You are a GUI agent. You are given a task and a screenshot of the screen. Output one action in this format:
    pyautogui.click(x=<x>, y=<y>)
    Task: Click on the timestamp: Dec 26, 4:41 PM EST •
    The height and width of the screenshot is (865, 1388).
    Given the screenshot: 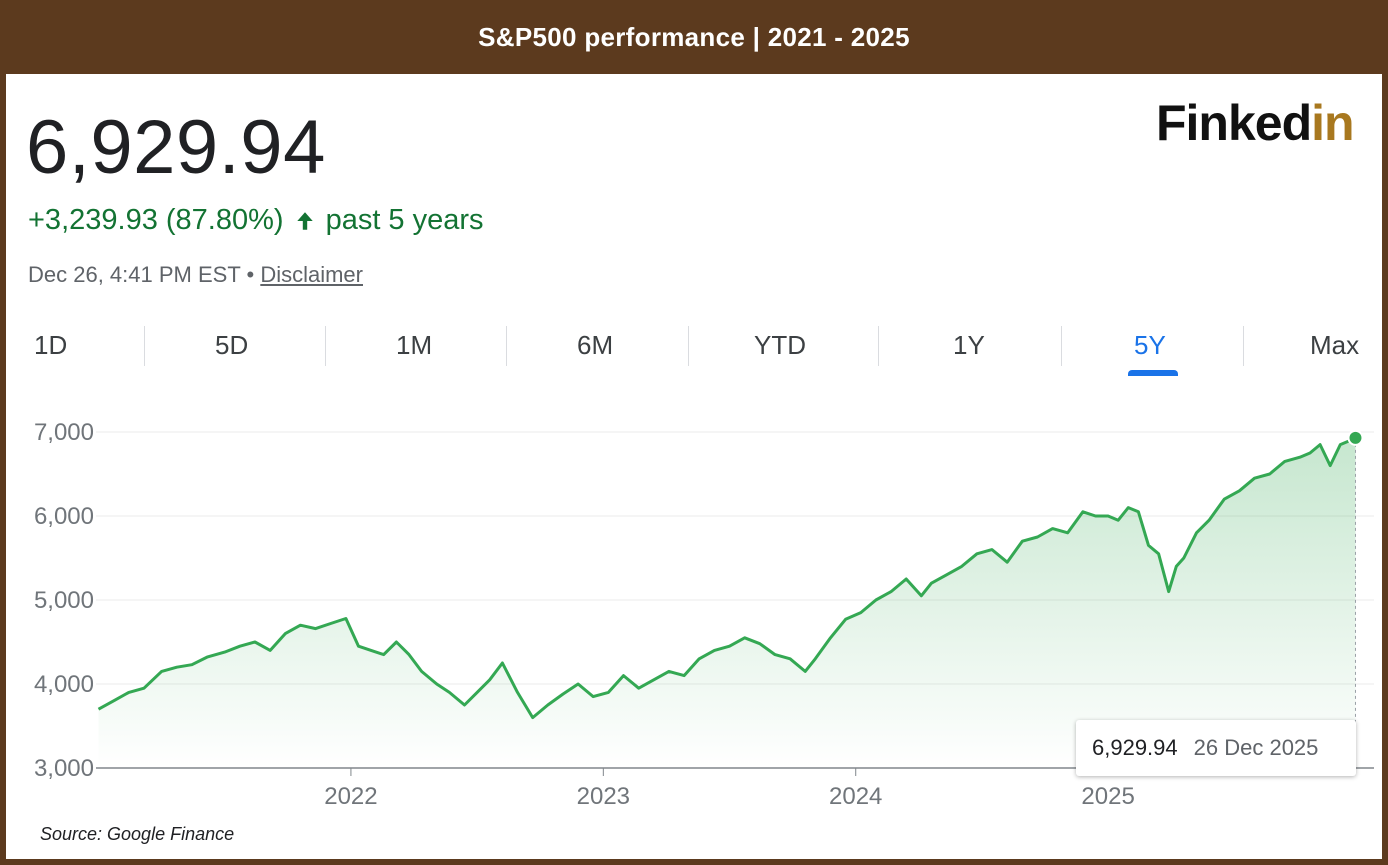 What is the action you would take?
    pyautogui.click(x=141, y=274)
    